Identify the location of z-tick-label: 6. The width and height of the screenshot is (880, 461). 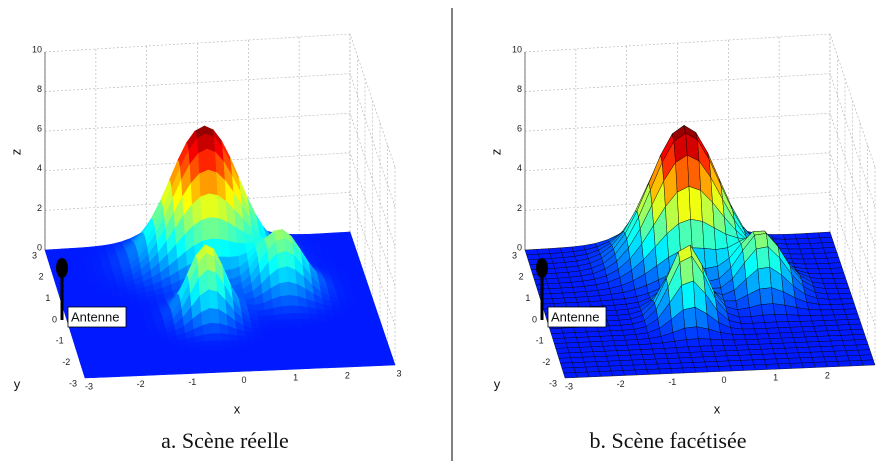
(39, 129).